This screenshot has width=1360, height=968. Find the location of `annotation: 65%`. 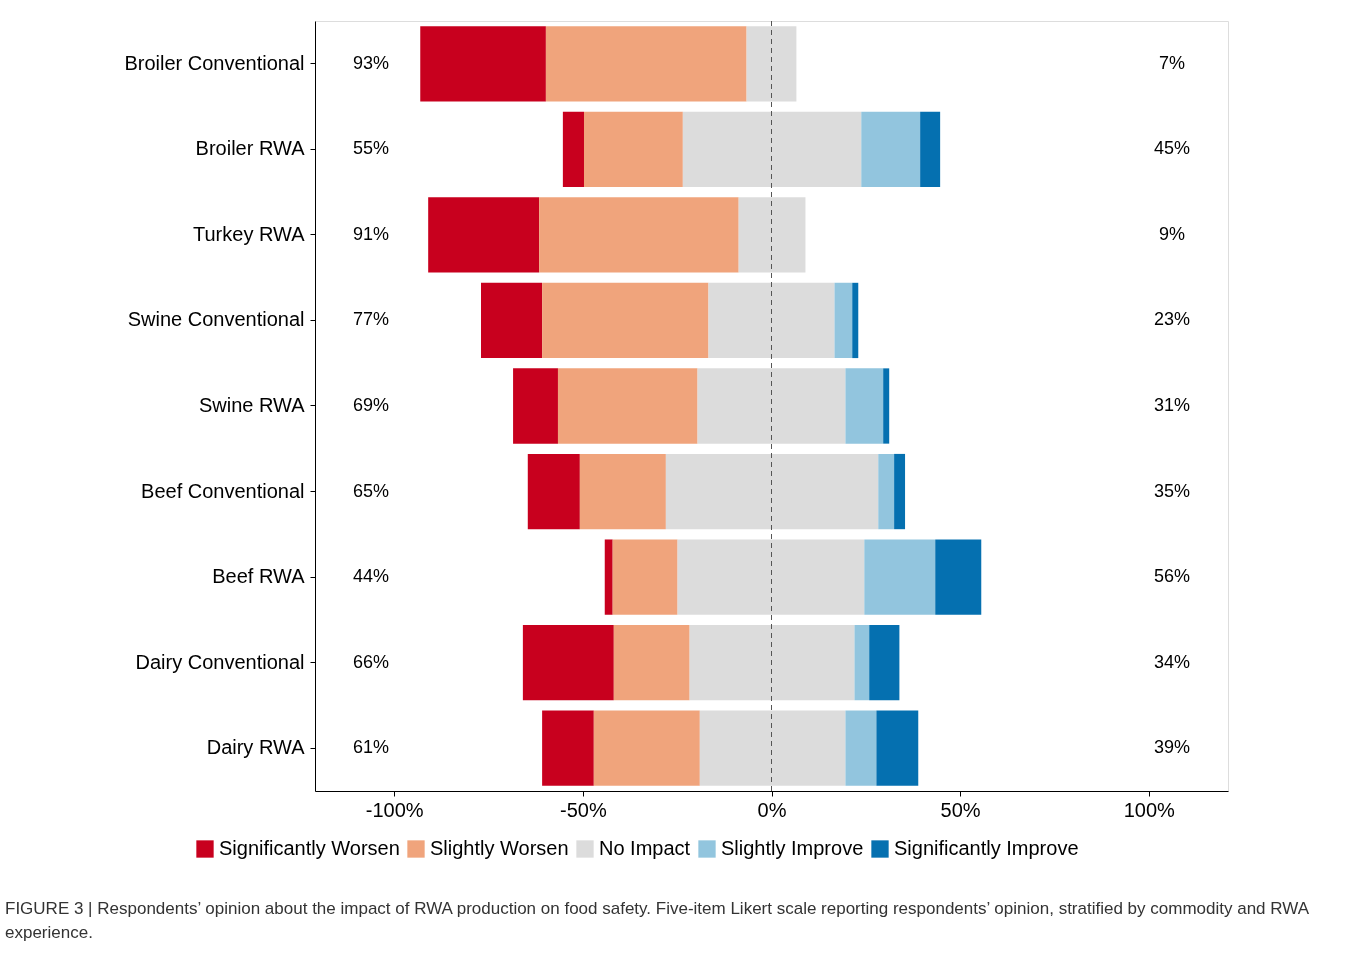

annotation: 65% is located at coordinates (371, 490).